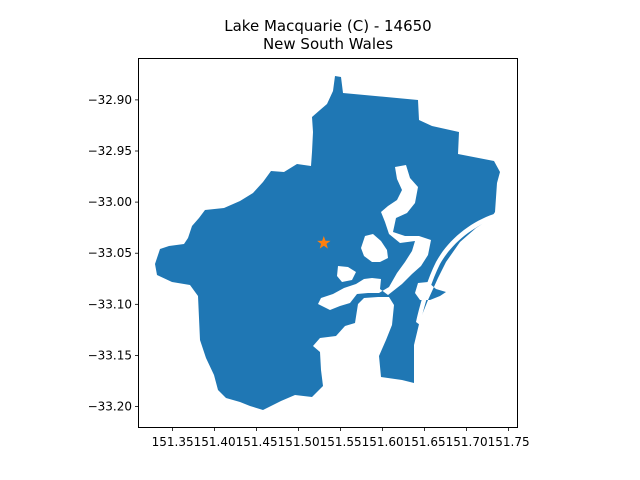  What do you see at coordinates (215, 442) in the screenshot?
I see `x-tick-label: 151.40` at bounding box center [215, 442].